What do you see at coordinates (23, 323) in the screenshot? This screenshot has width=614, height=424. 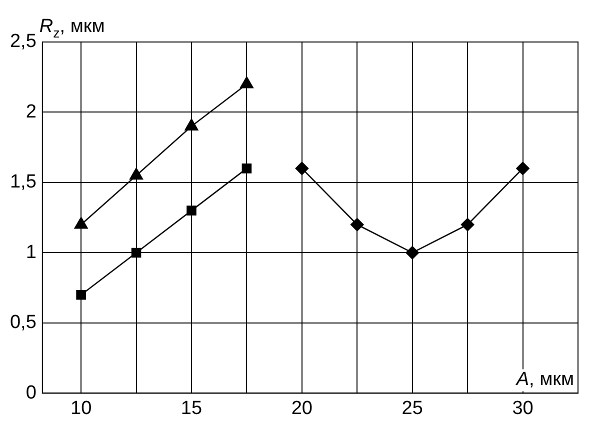 I see `y-tick-label: 0,5` at bounding box center [23, 323].